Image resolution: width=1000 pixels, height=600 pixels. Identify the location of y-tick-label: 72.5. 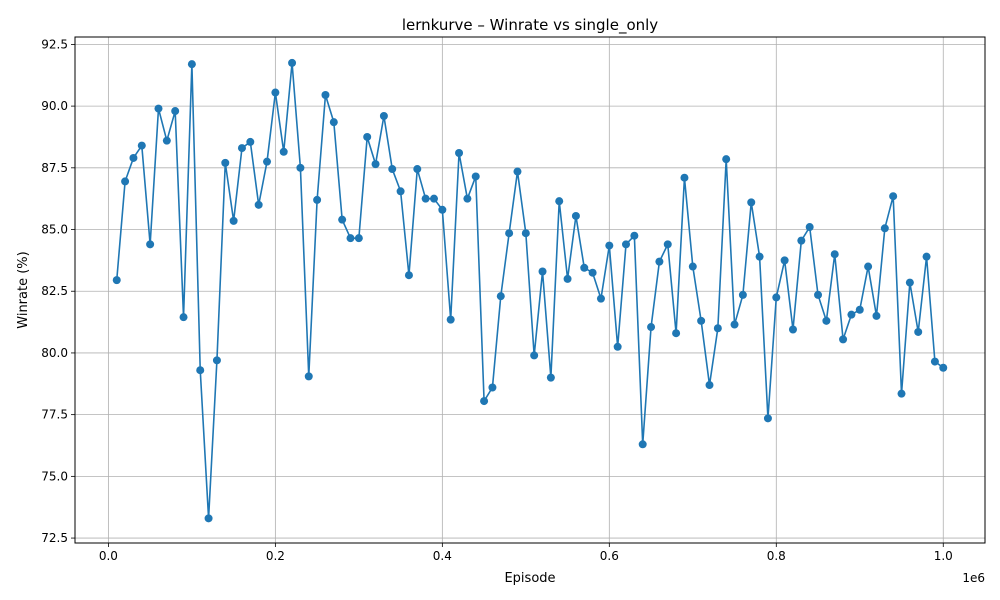
(54, 538).